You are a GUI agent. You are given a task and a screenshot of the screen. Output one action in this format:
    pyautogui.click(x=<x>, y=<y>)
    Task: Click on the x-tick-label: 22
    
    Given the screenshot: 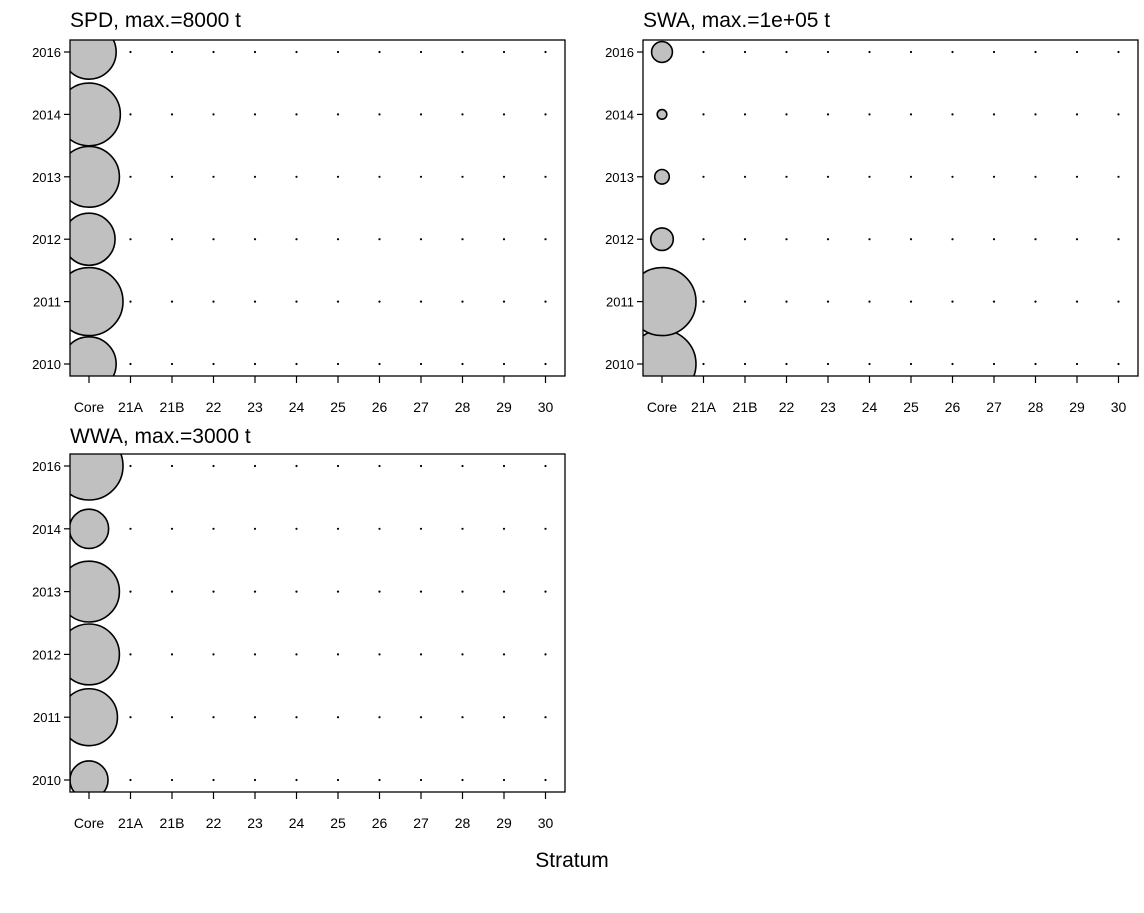 What is the action you would take?
    pyautogui.click(x=787, y=407)
    